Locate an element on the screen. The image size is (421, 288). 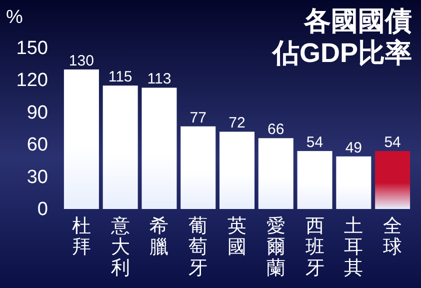
chart-subtitle: 佔GDP比率 is located at coordinates (341, 53).